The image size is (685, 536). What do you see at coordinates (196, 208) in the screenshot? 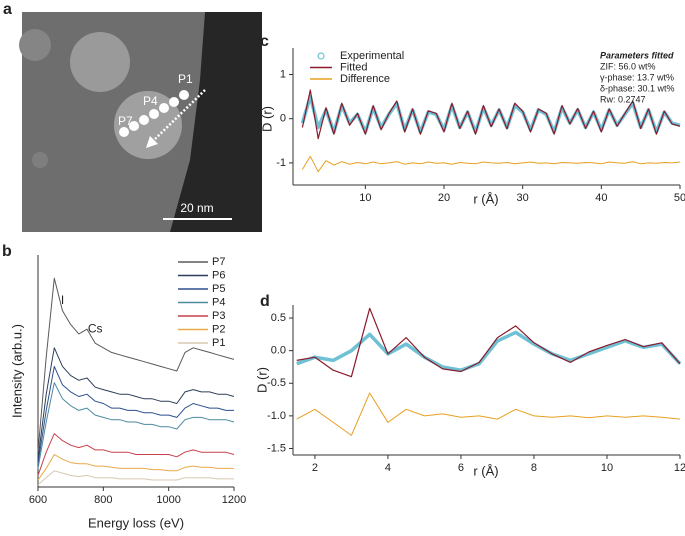
I see `scale-bar-label: 20 nm` at bounding box center [196, 208].